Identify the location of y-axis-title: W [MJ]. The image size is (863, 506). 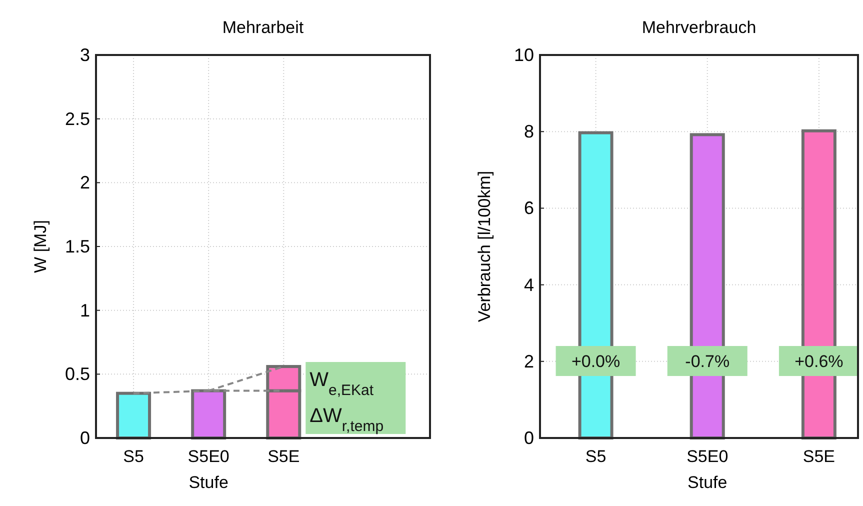
(40, 246).